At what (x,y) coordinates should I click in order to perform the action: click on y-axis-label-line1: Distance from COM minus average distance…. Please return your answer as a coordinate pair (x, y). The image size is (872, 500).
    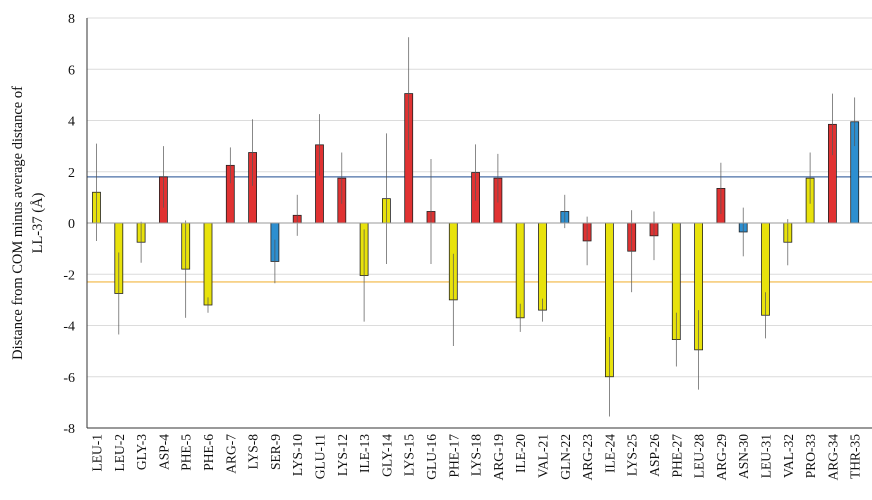
    Looking at the image, I should click on (18, 223).